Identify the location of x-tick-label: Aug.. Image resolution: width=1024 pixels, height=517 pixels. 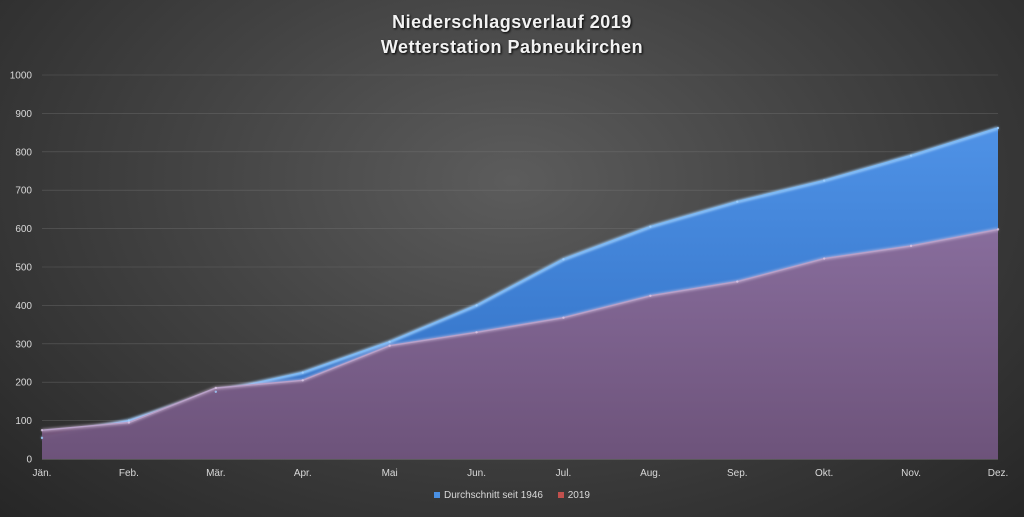
(650, 473).